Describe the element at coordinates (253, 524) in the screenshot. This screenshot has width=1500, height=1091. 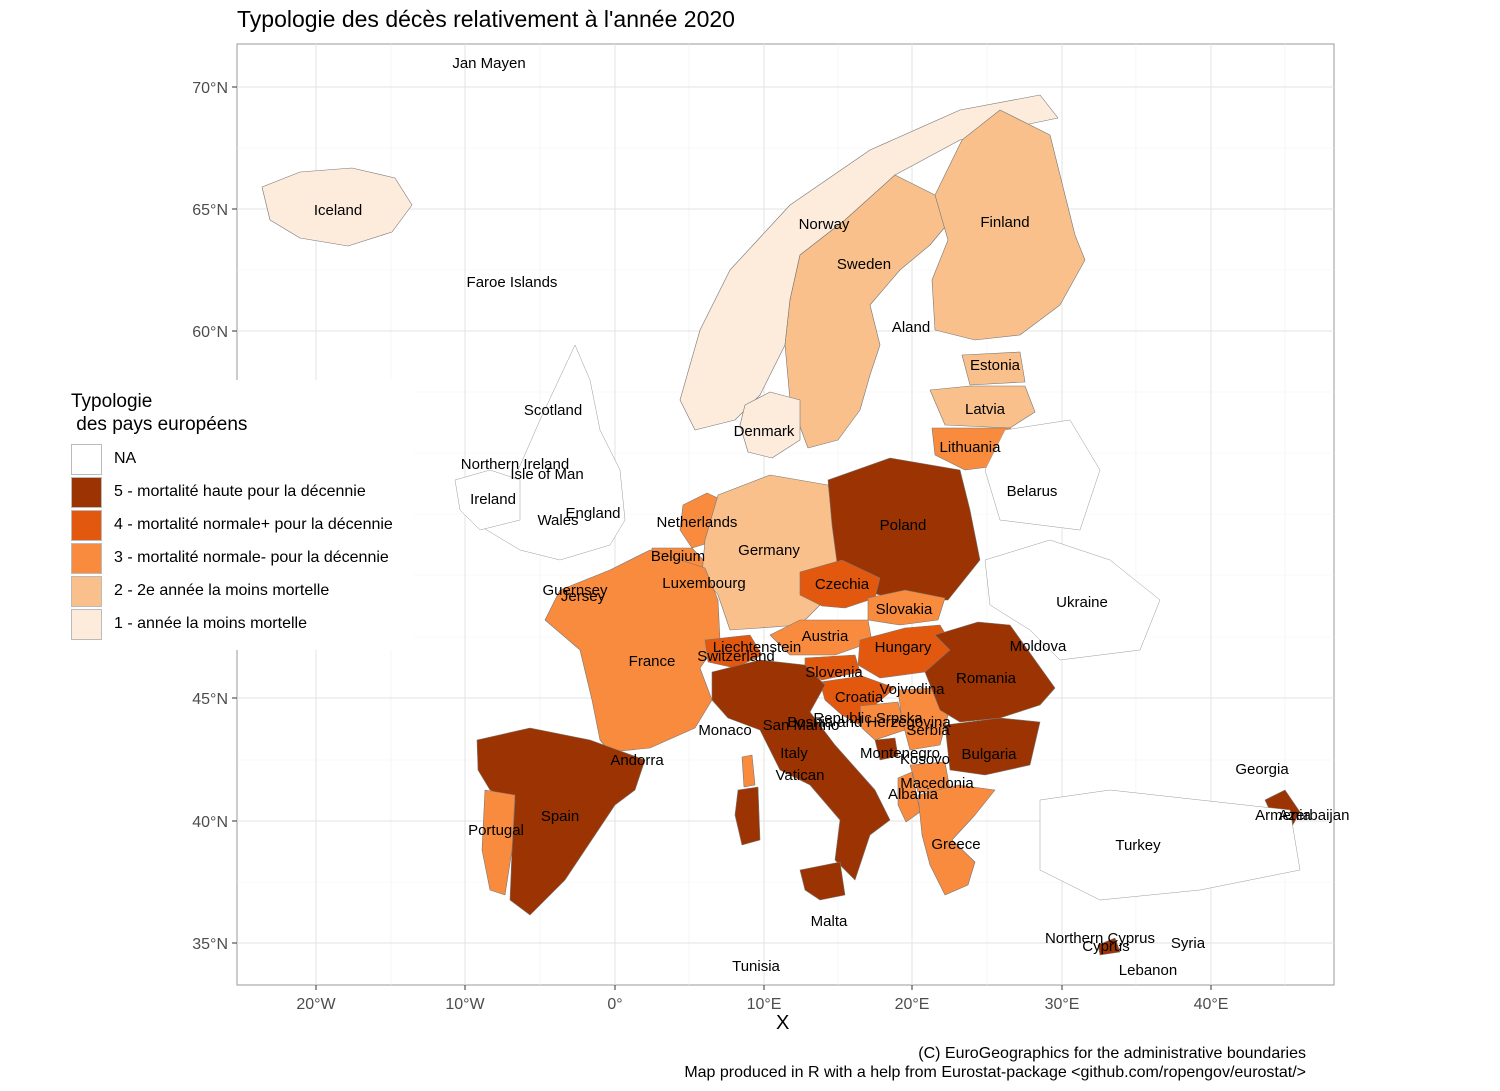
I see `legend-label: 4 - mortalité normale+ pour la décennie` at that location.